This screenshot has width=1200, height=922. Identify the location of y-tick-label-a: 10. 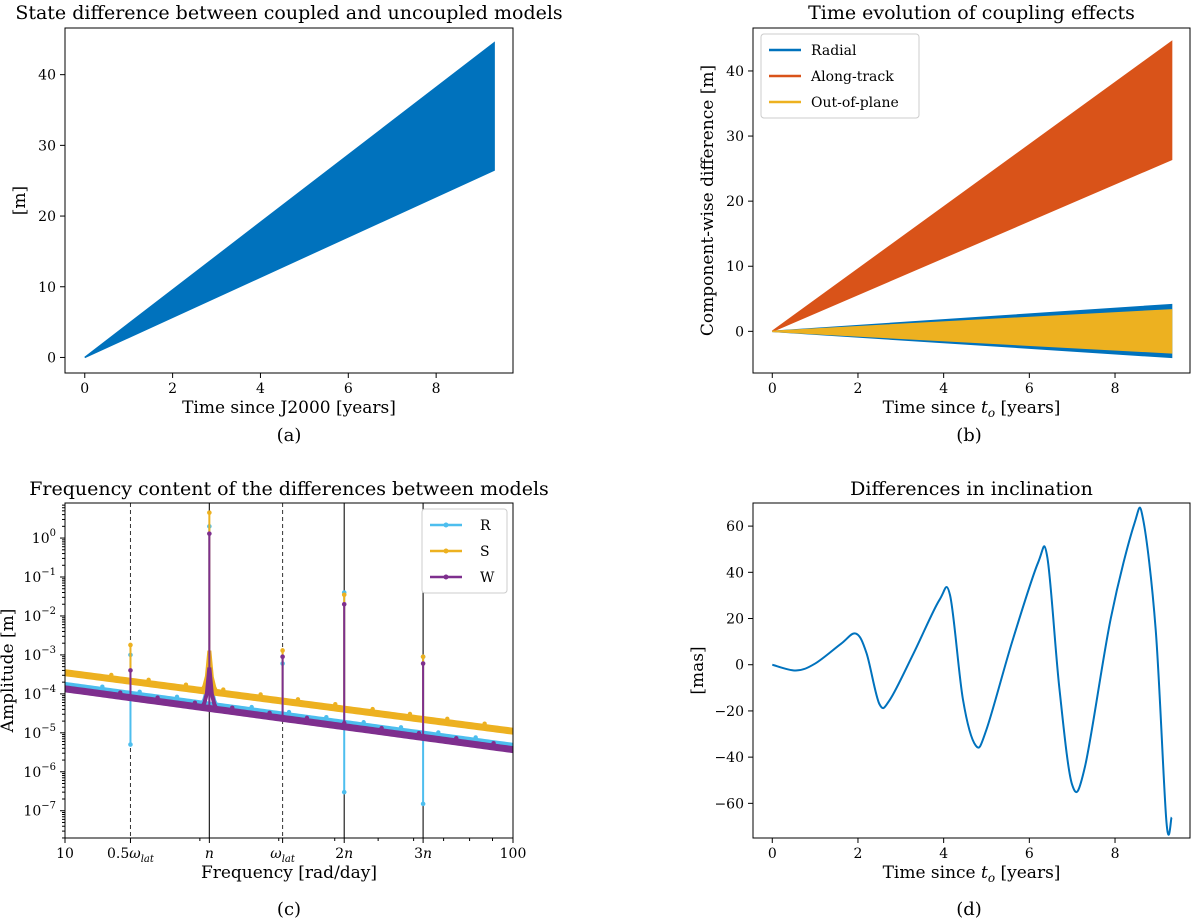
(47, 288).